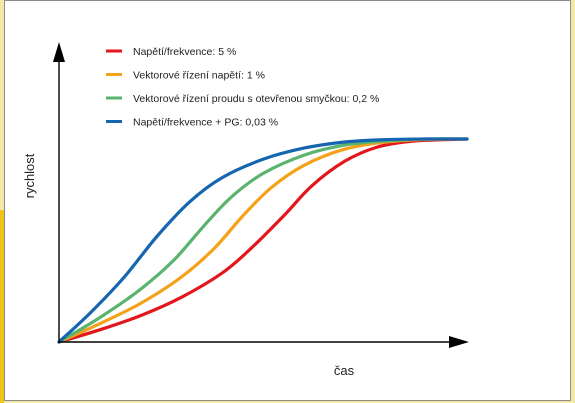  I want to click on x-axis-label: čas, so click(344, 370).